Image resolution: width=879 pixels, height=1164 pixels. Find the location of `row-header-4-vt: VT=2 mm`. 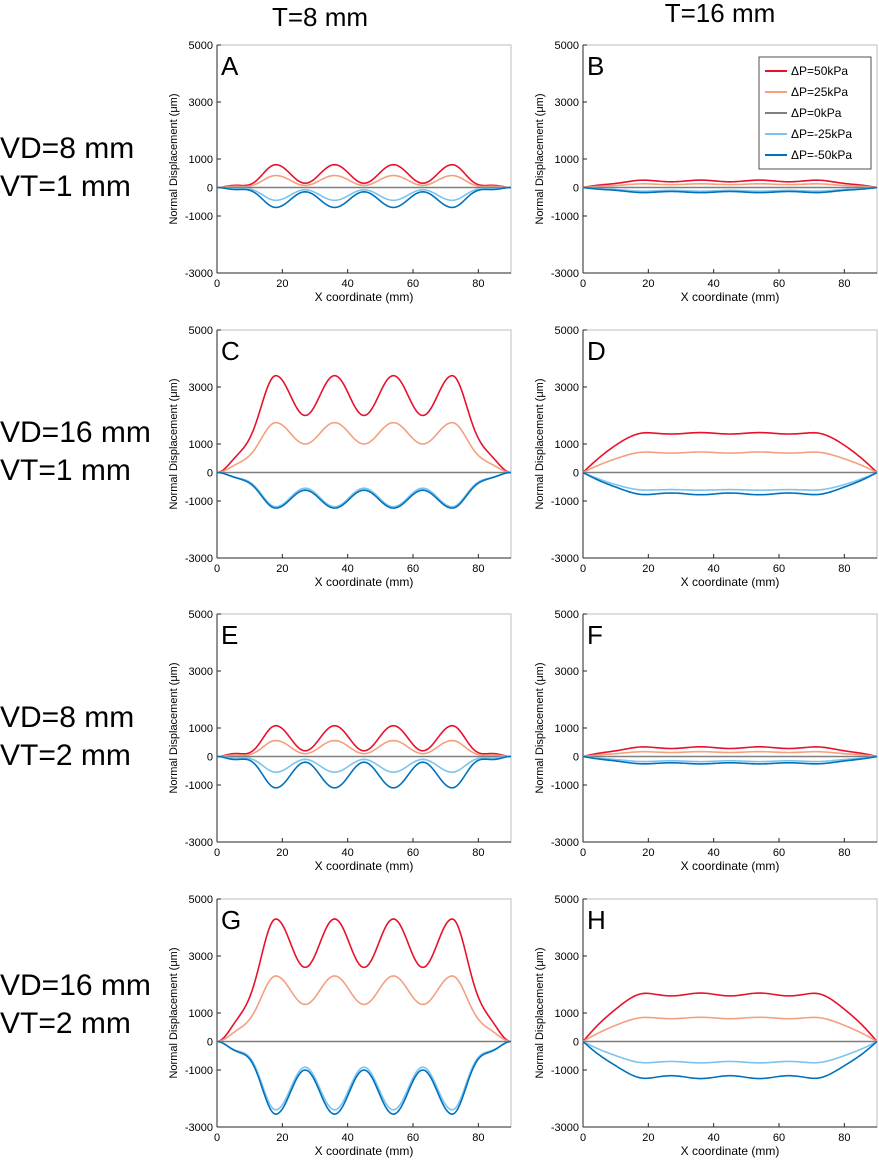

row-header-4-vt: VT=2 mm is located at coordinates (65, 1023).